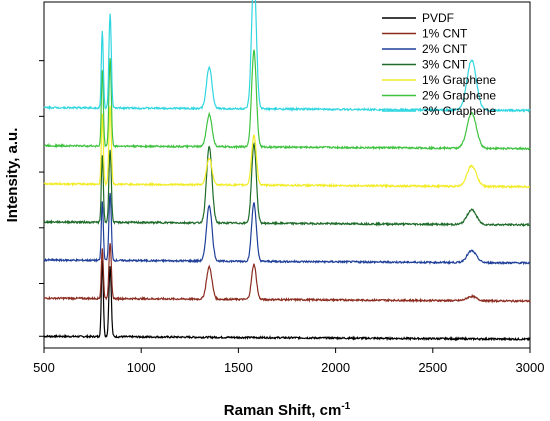  What do you see at coordinates (335, 367) in the screenshot?
I see `x-tick-label-2000: 2000` at bounding box center [335, 367].